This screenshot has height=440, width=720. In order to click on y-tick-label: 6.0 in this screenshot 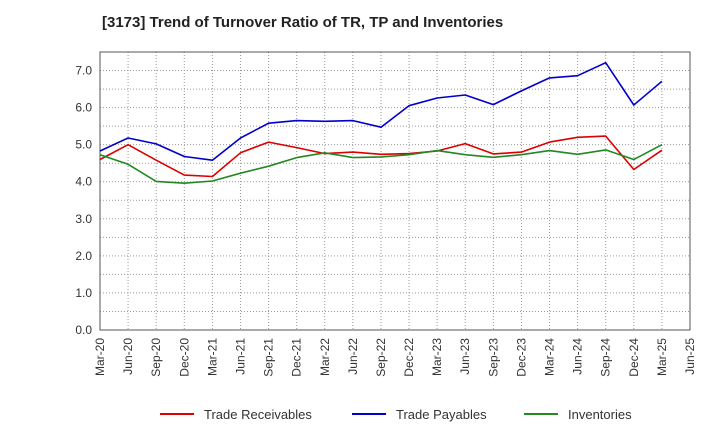, I will do `click(83, 108)`.